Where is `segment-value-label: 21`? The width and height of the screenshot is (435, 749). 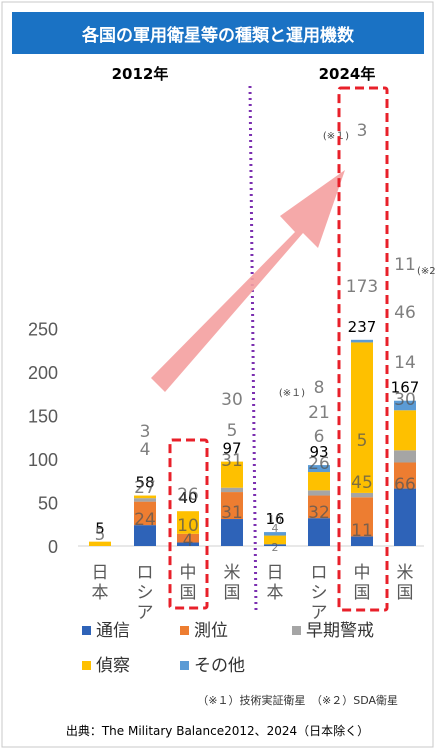 segment-value-label: 21 is located at coordinates (319, 413).